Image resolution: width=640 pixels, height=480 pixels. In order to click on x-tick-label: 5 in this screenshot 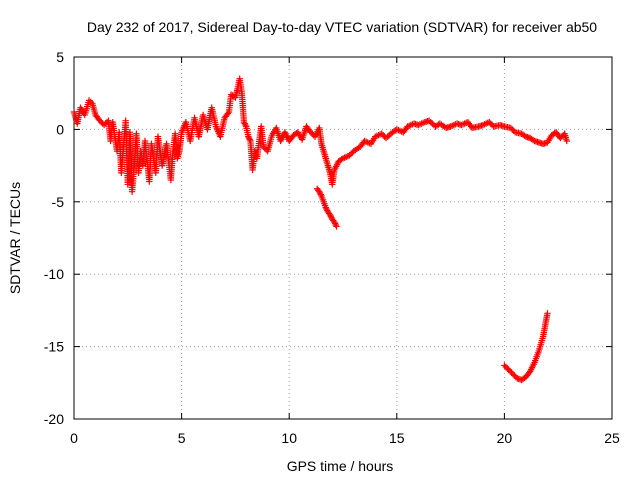, I will do `click(182, 438)`.